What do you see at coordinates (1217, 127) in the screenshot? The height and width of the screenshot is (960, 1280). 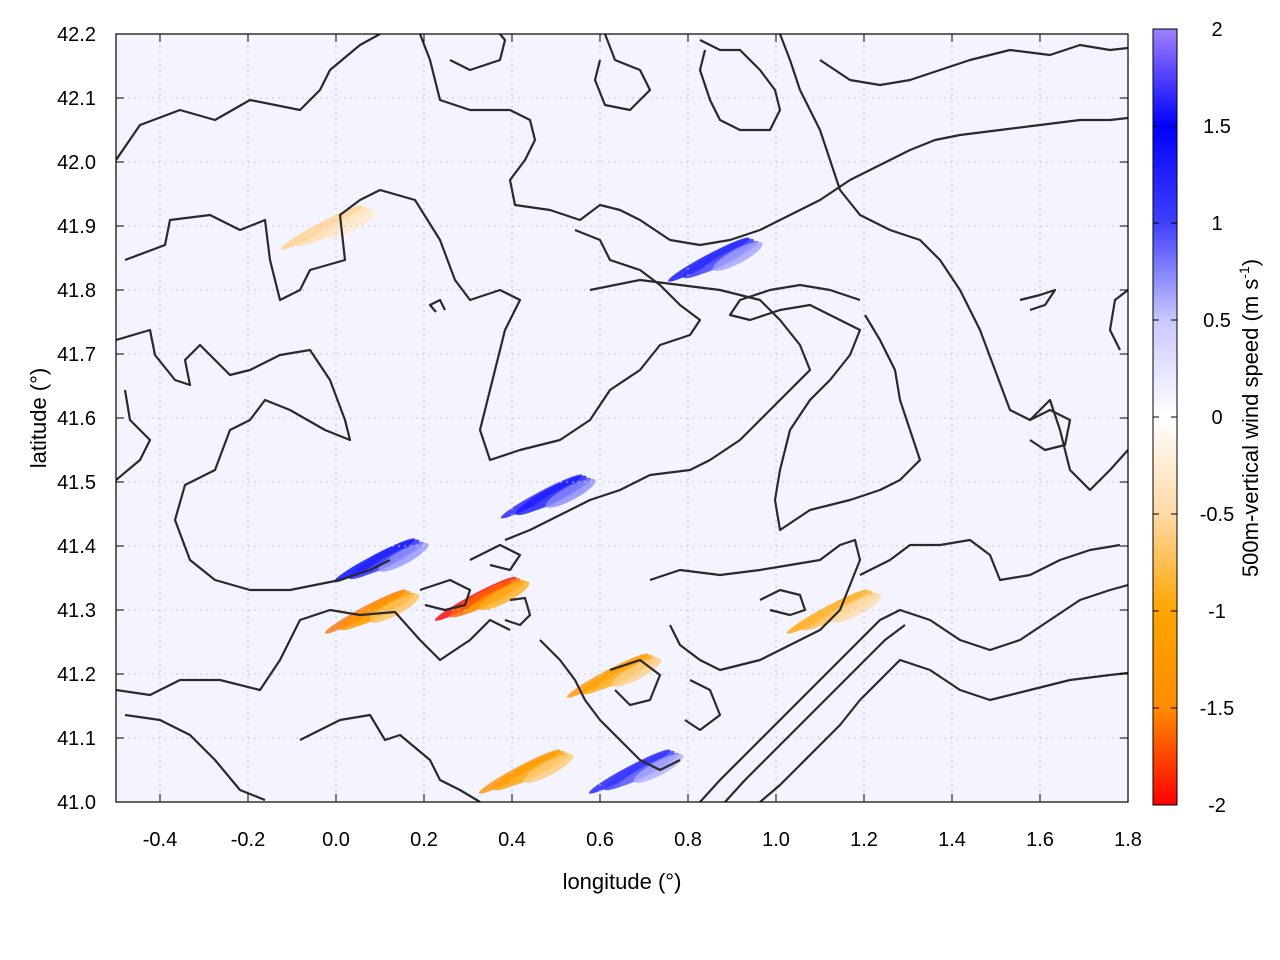 I see `colorbar-tick-label: 1.5` at bounding box center [1217, 127].